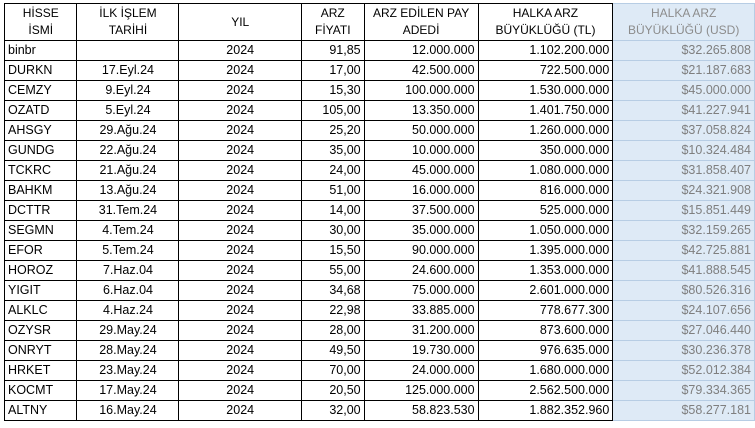 Image resolution: width=755 pixels, height=428 pixels. What do you see at coordinates (332, 190) in the screenshot?
I see `cell-offer-price: 51,00` at bounding box center [332, 190].